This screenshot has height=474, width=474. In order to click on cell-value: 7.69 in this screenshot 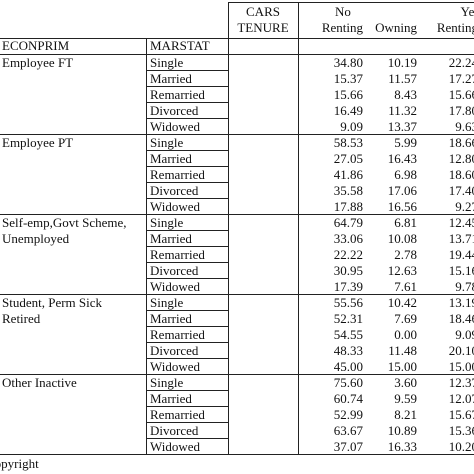, I will do `click(405, 318)`.